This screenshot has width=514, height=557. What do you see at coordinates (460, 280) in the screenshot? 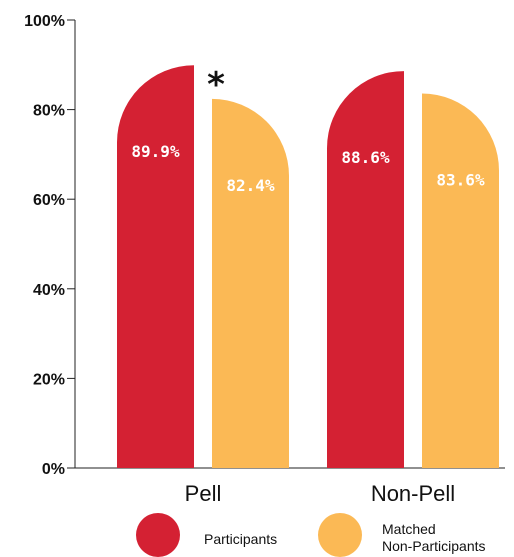
I see `bar-non-pell-matched-non-participants` at bounding box center [460, 280].